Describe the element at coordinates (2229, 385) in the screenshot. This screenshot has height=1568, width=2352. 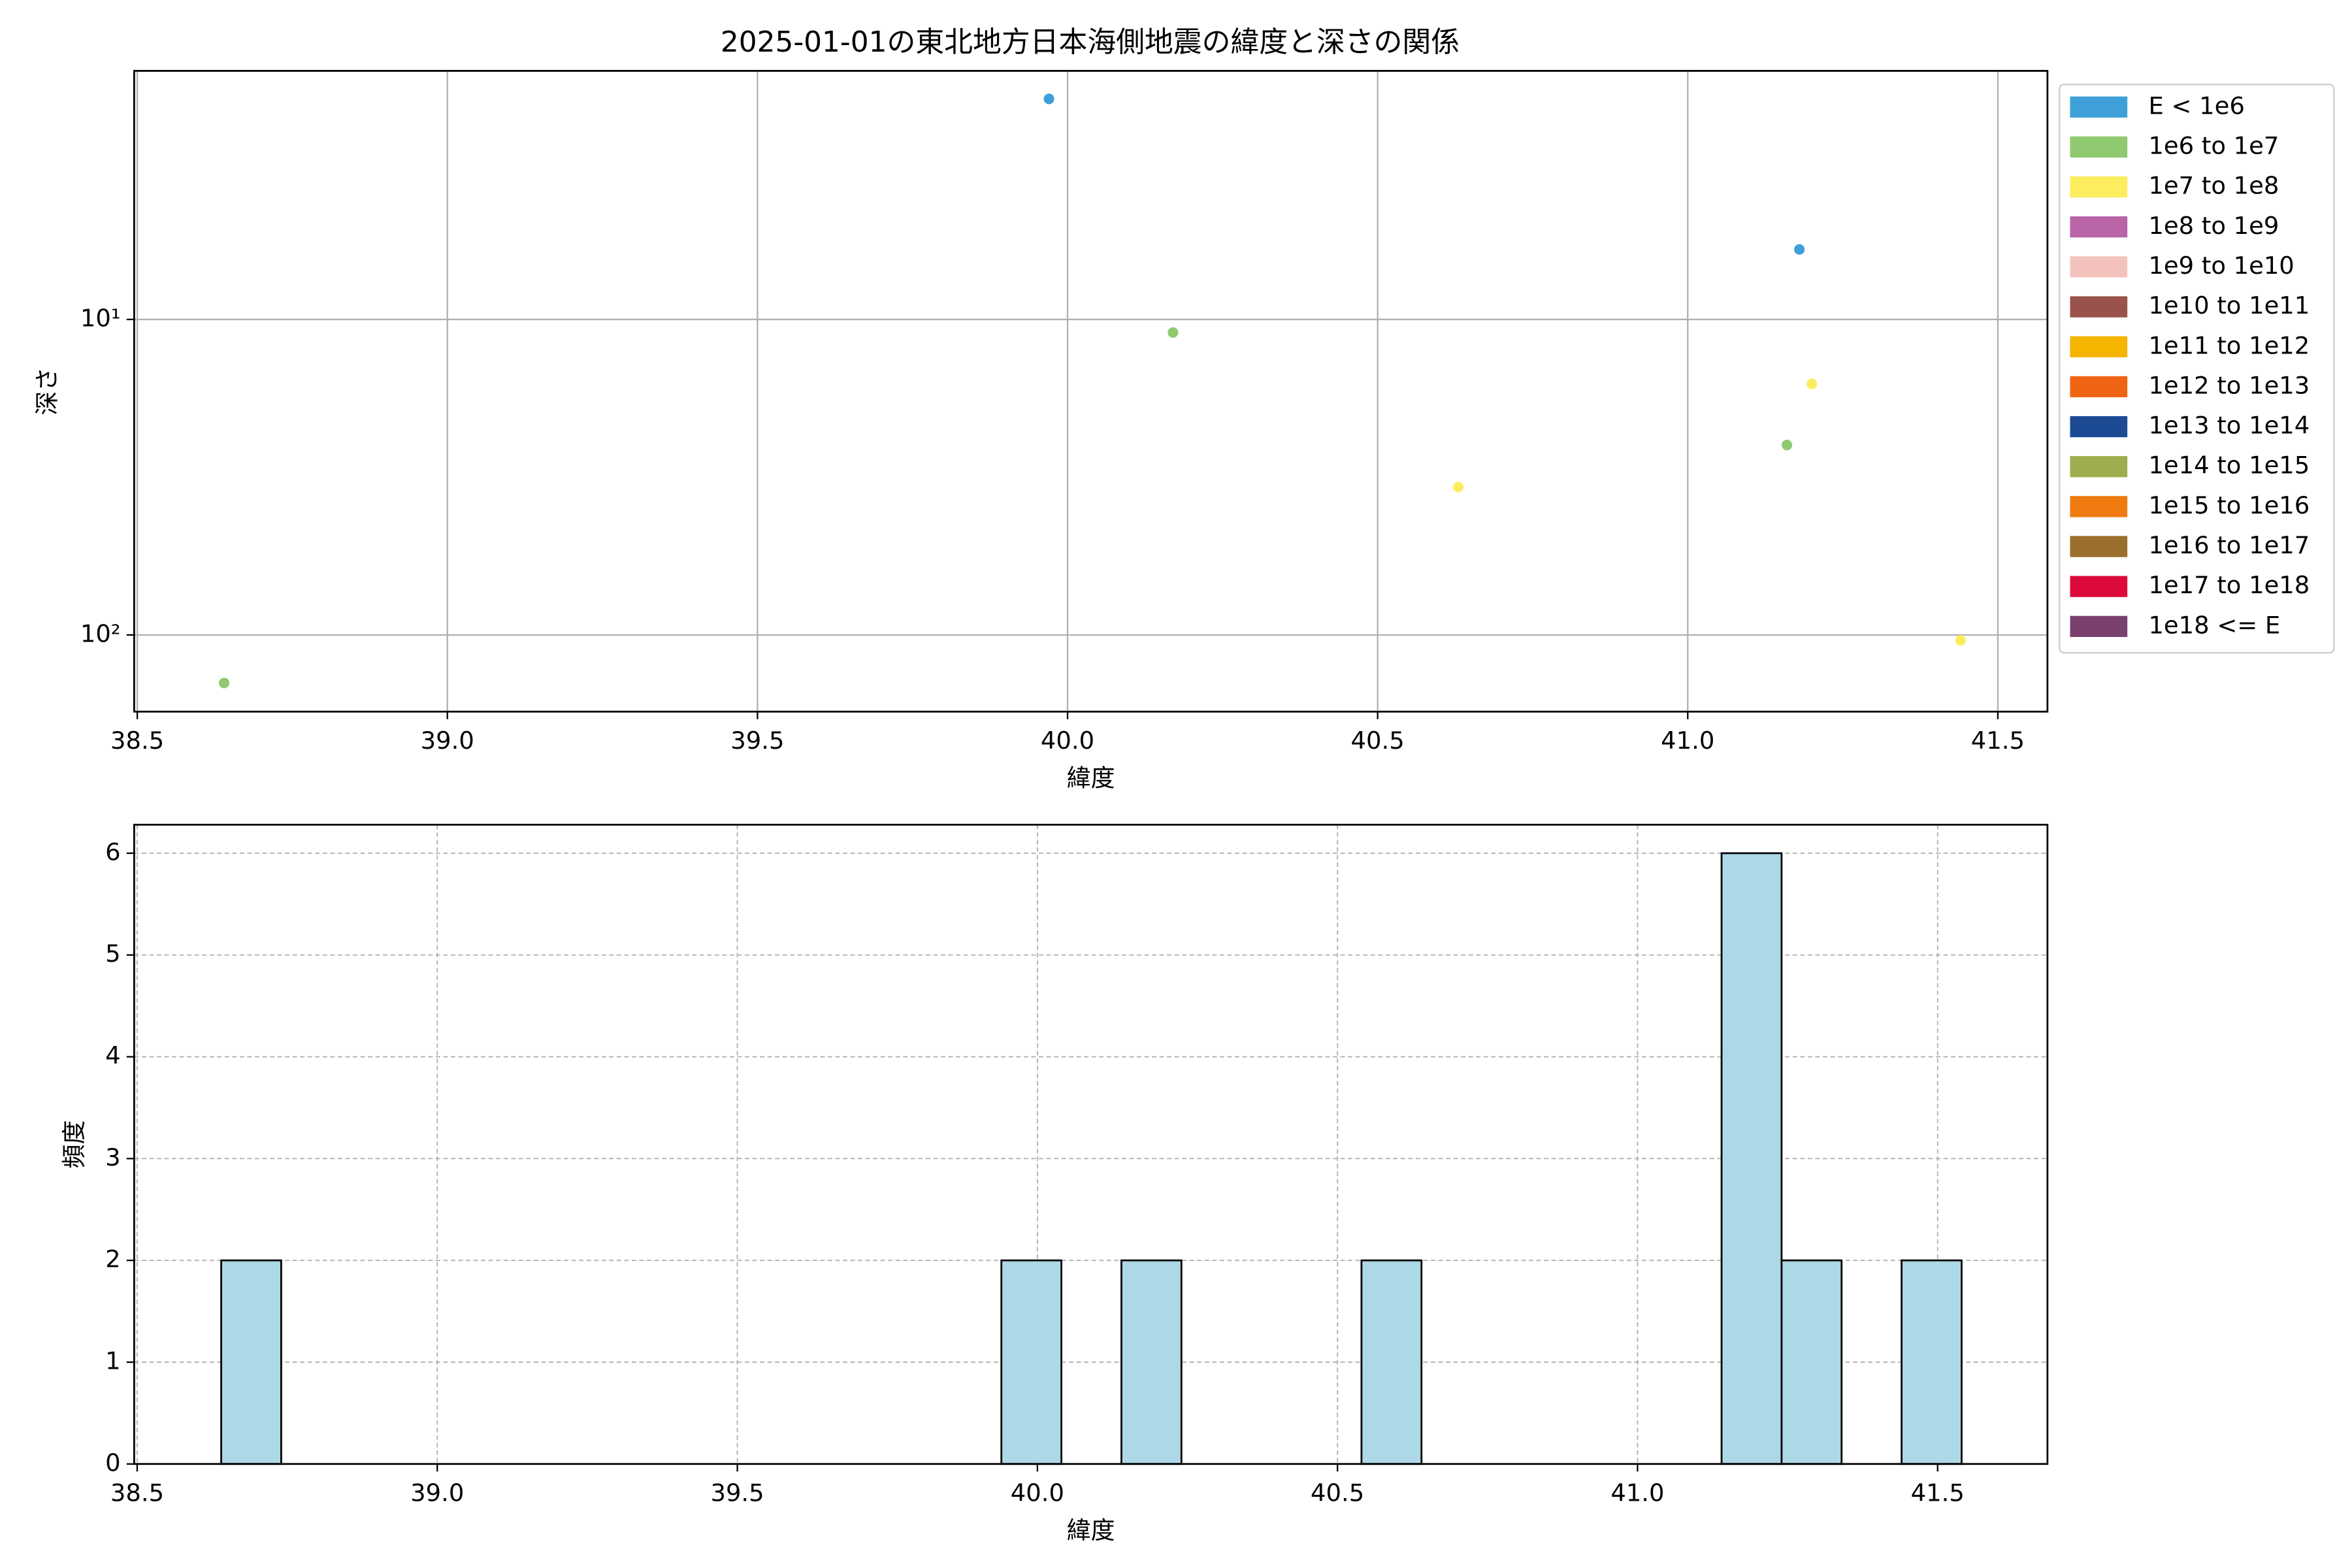
I see `legend-label: 1e12 to 1e13` at that location.